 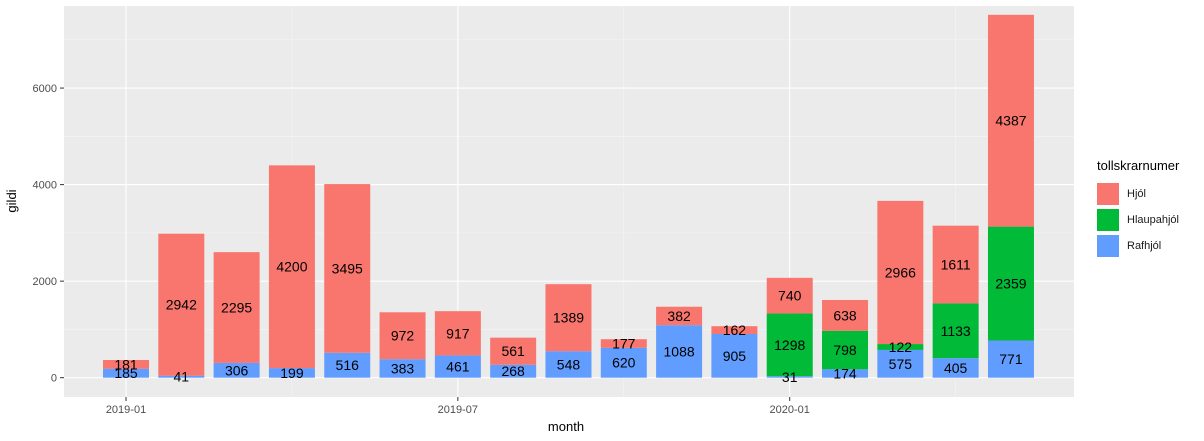 I want to click on data-label: 2942, so click(x=181, y=305).